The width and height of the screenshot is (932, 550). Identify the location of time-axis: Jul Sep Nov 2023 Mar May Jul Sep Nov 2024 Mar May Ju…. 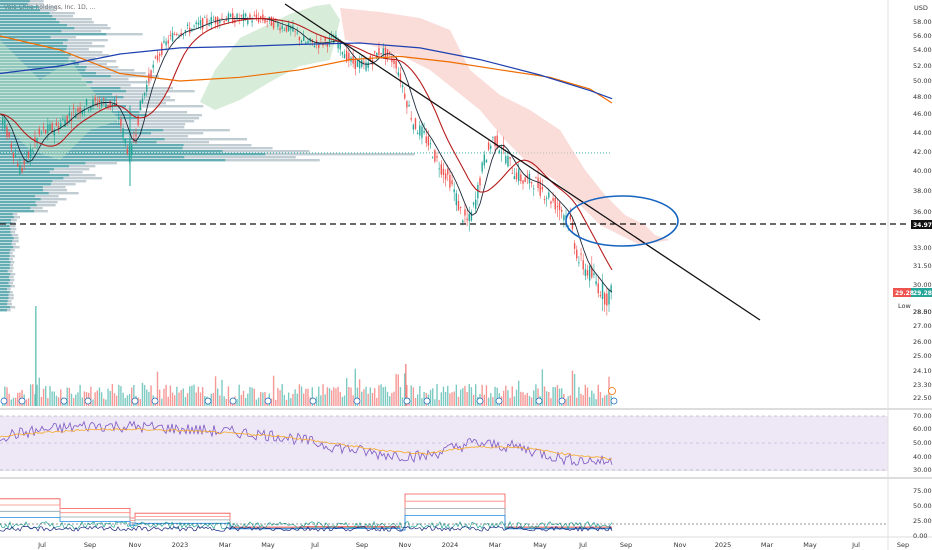
(473, 545).